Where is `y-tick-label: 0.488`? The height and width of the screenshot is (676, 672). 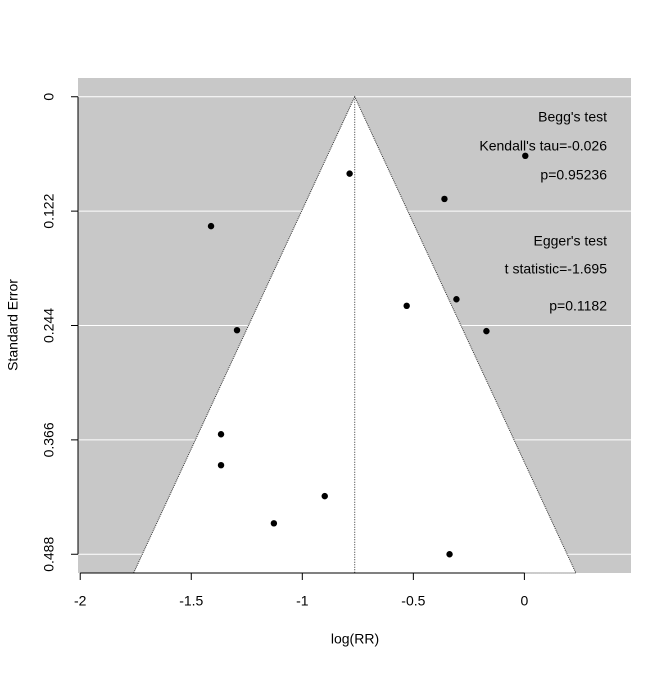
y-tick-label: 0.488 is located at coordinates (49, 554).